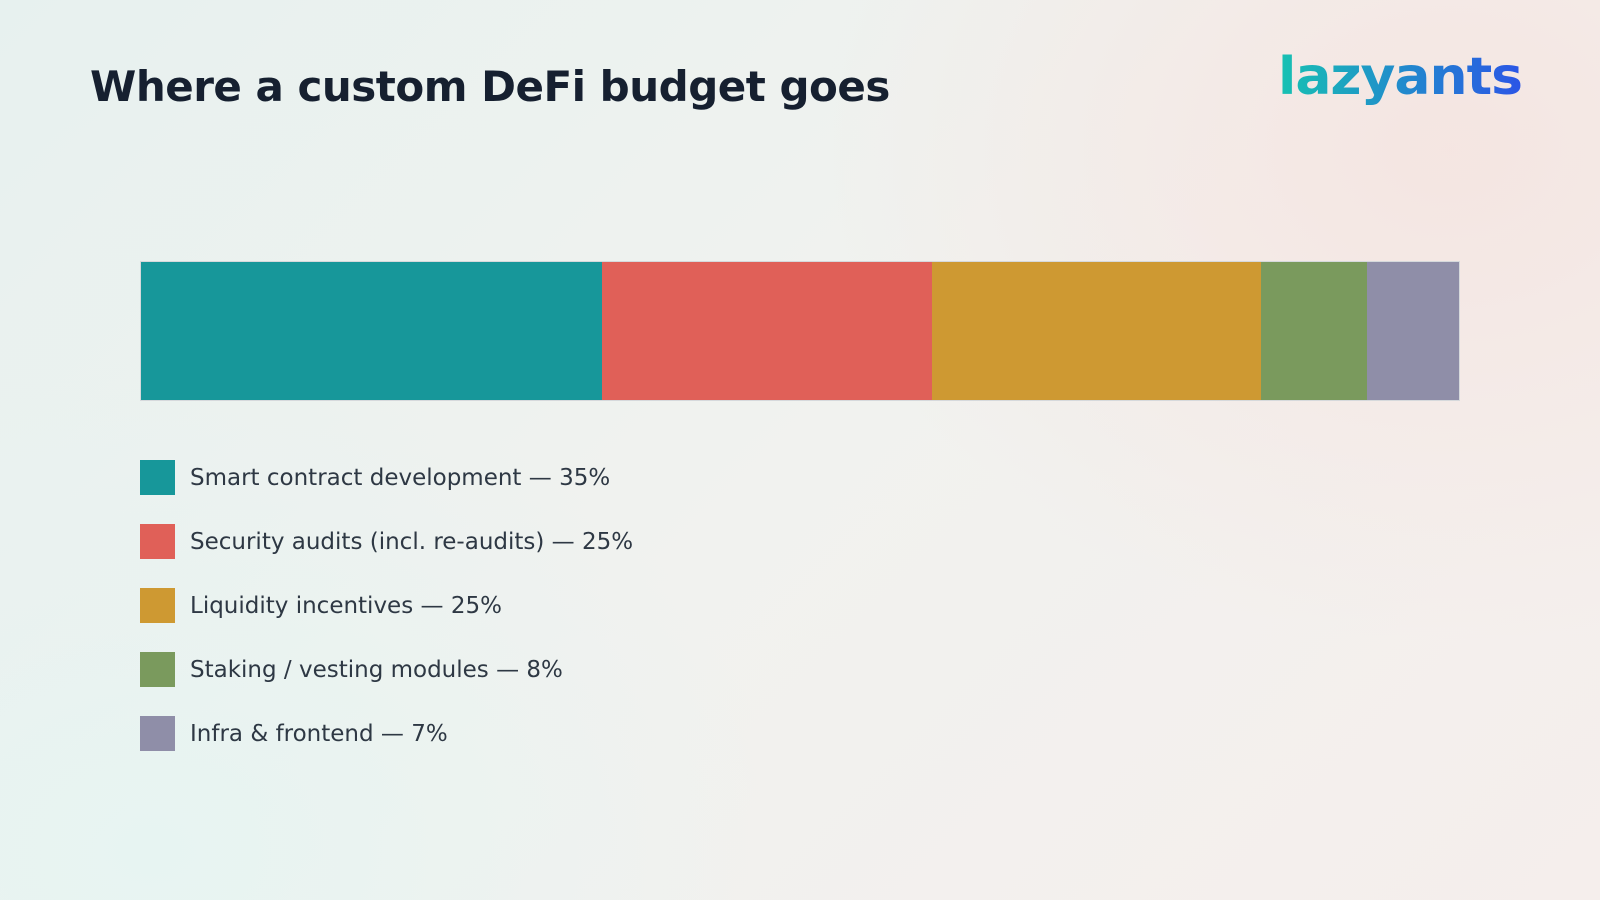 Image resolution: width=1600 pixels, height=900 pixels. I want to click on page-title: Where a custom DeFi budget goes, so click(490, 86).